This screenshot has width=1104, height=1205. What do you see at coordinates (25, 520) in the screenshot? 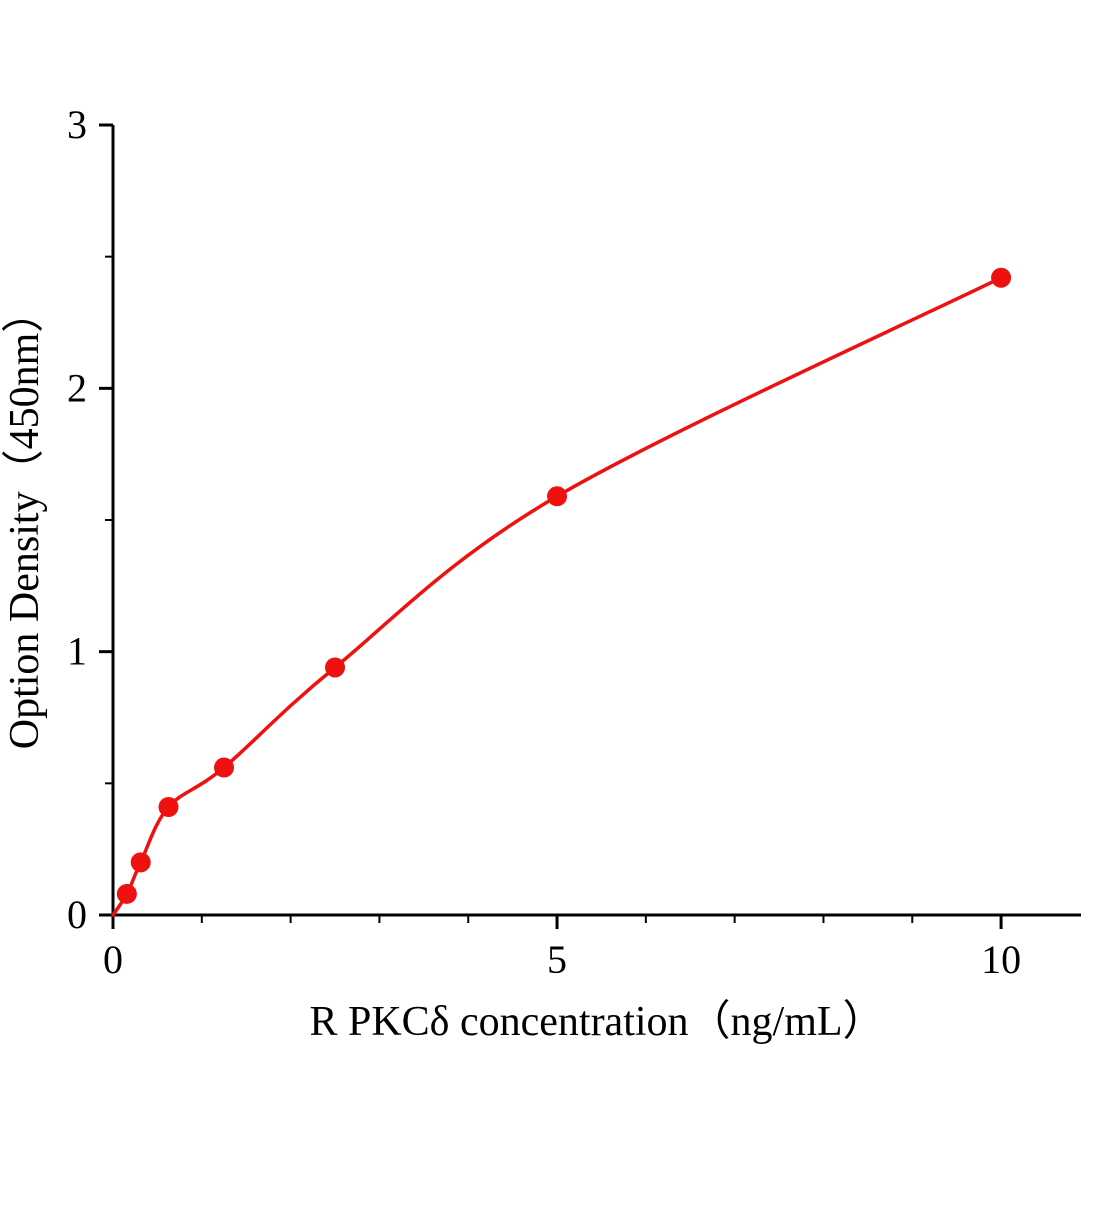
I see `y-axis-label: Option Density（450nm）` at bounding box center [25, 520].